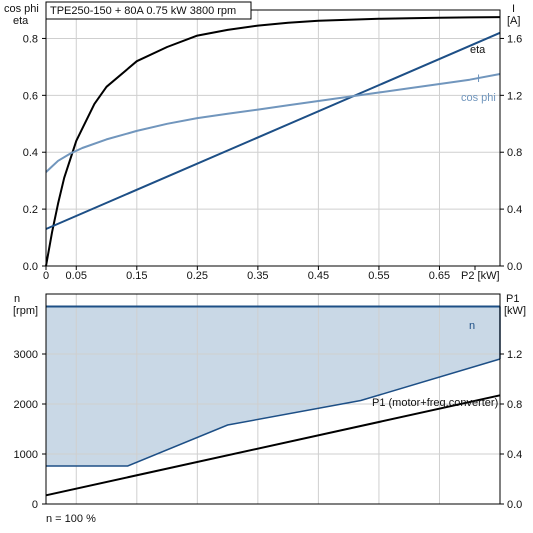 The image size is (533, 533). What do you see at coordinates (197, 276) in the screenshot?
I see `top-x-tick-label: 0.25` at bounding box center [197, 276].